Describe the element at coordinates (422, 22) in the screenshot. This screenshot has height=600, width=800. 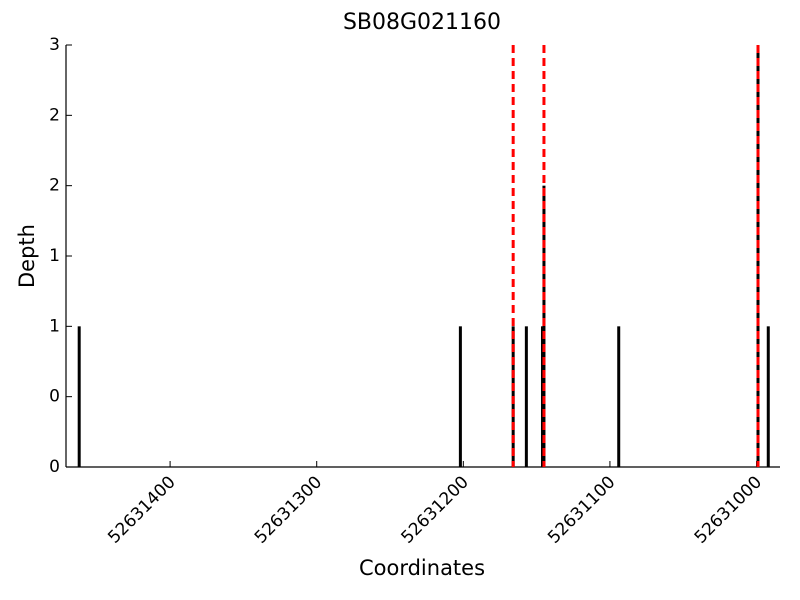
I see `chart-title: SB08G021160` at that location.